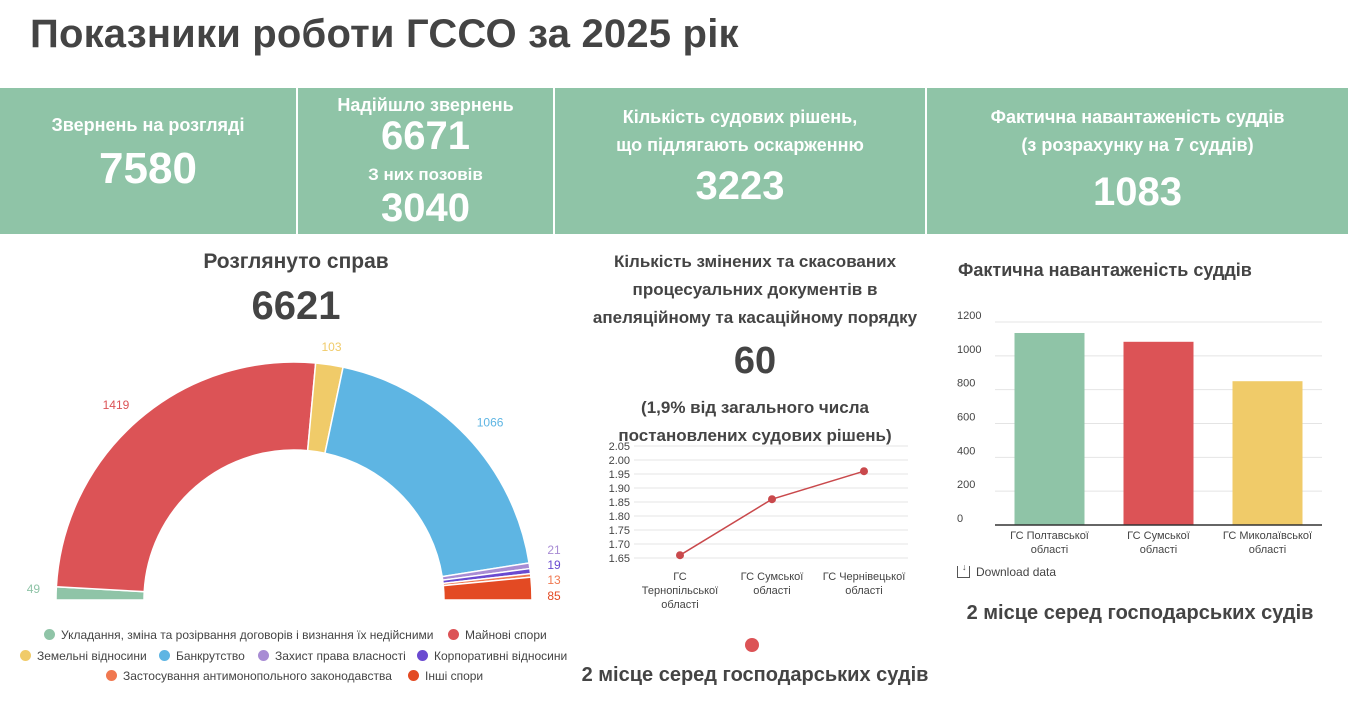  I want to click on changed-title-line-2: процесуальних документів в, so click(755, 289).